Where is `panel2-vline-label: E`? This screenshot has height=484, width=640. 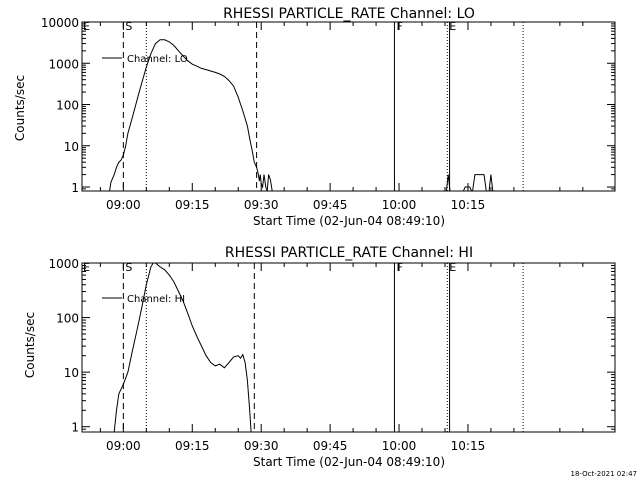
panel2-vline-label: E is located at coordinates (452, 267).